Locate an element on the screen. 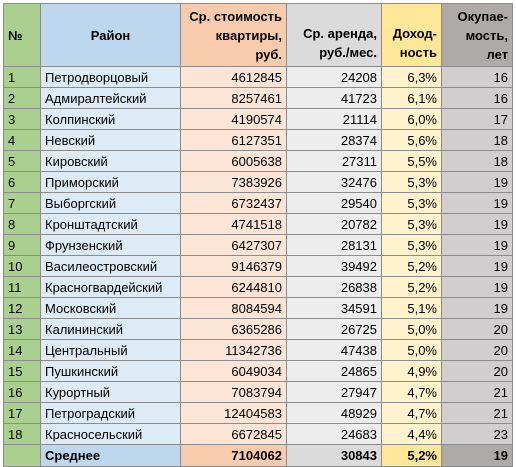 The image size is (516, 467). row-rent: 26838 is located at coordinates (334, 287).